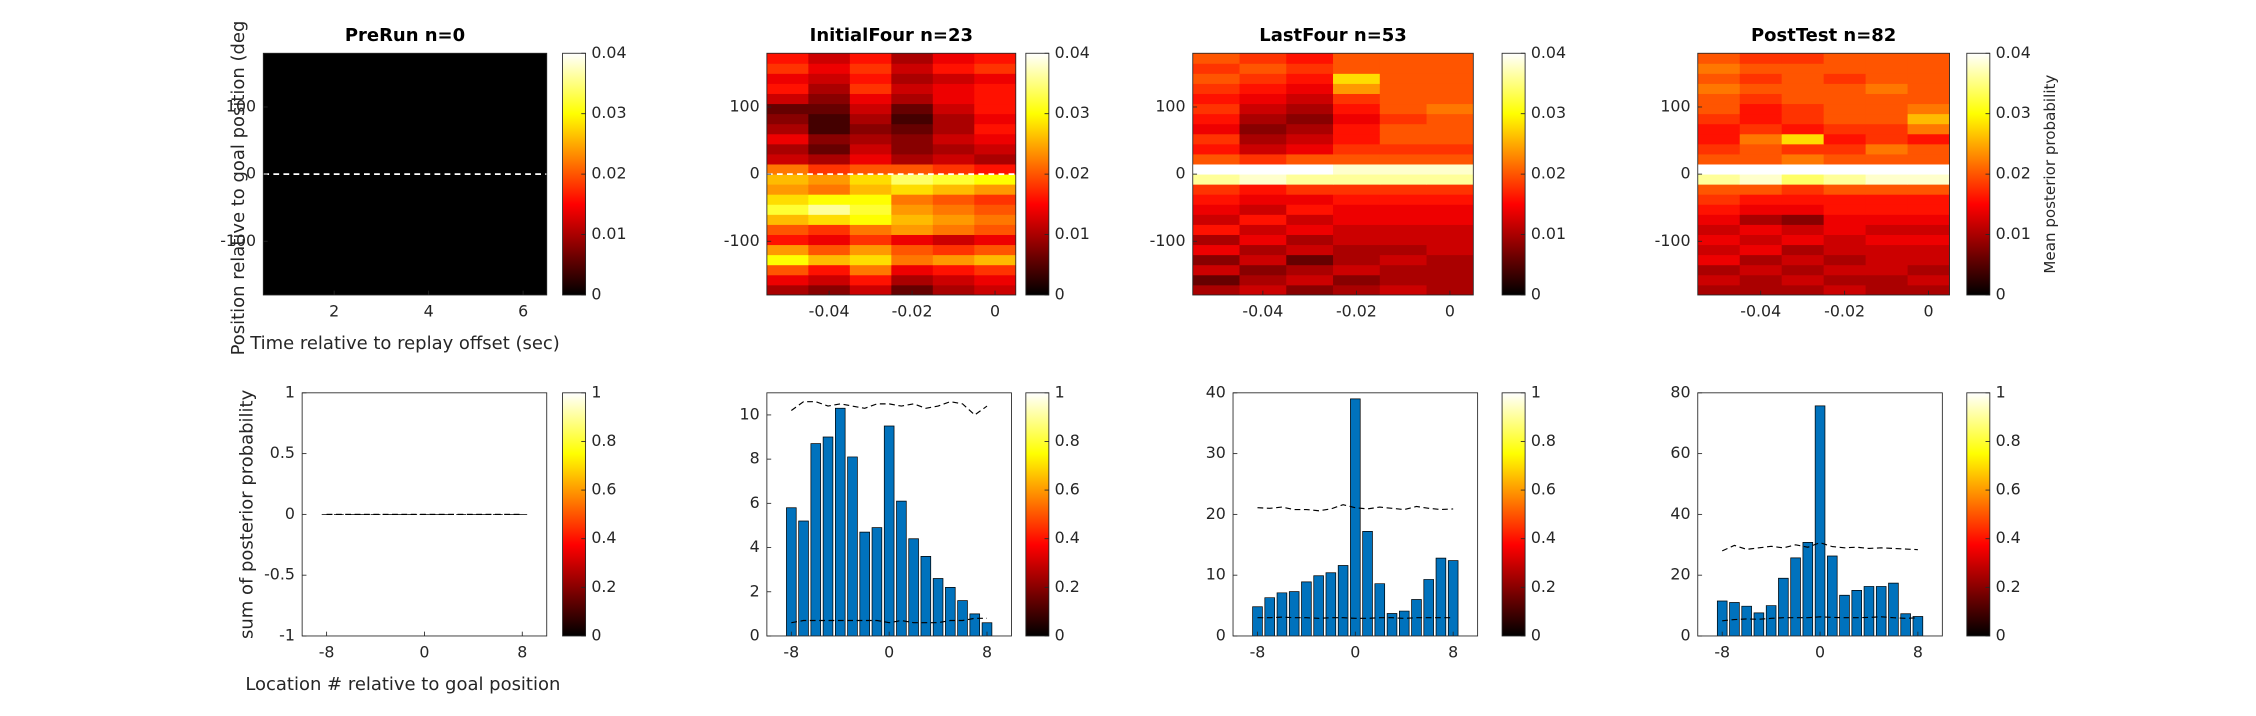  Describe the element at coordinates (891, 35) in the screenshot. I see `chart-title: InitialFour n=23` at that location.